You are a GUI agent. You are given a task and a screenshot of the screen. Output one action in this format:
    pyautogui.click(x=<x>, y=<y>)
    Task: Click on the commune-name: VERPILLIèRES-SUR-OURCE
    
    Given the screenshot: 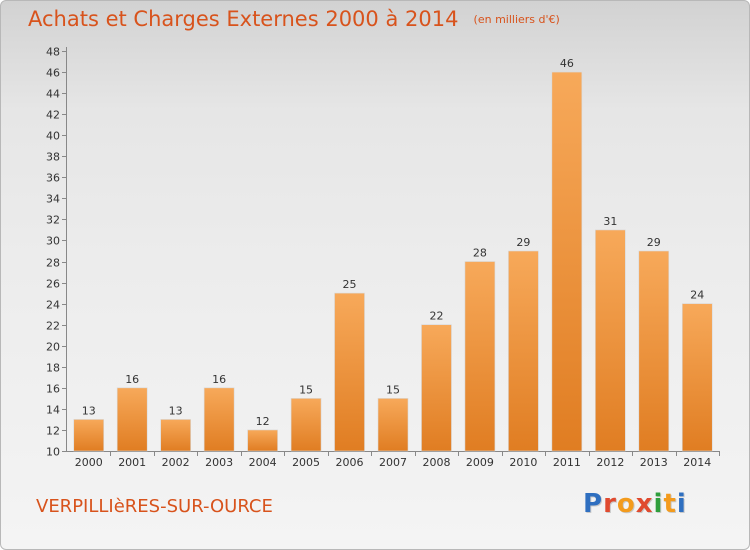 What is the action you would take?
    pyautogui.click(x=154, y=506)
    